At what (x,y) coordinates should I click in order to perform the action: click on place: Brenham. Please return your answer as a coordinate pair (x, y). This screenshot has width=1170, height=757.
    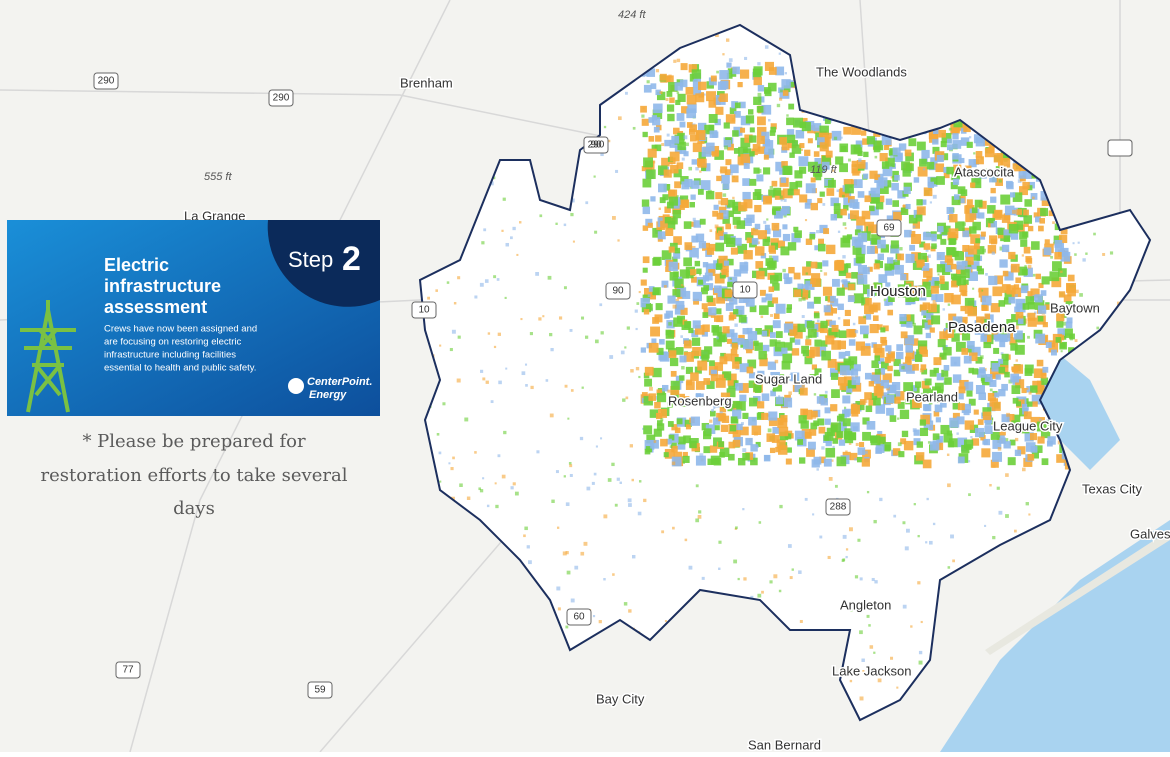
    Looking at the image, I should click on (426, 82).